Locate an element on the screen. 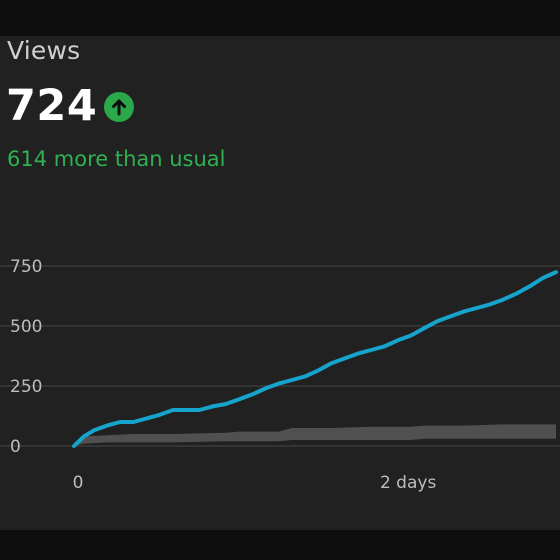  usual-range-band is located at coordinates (315, 435).